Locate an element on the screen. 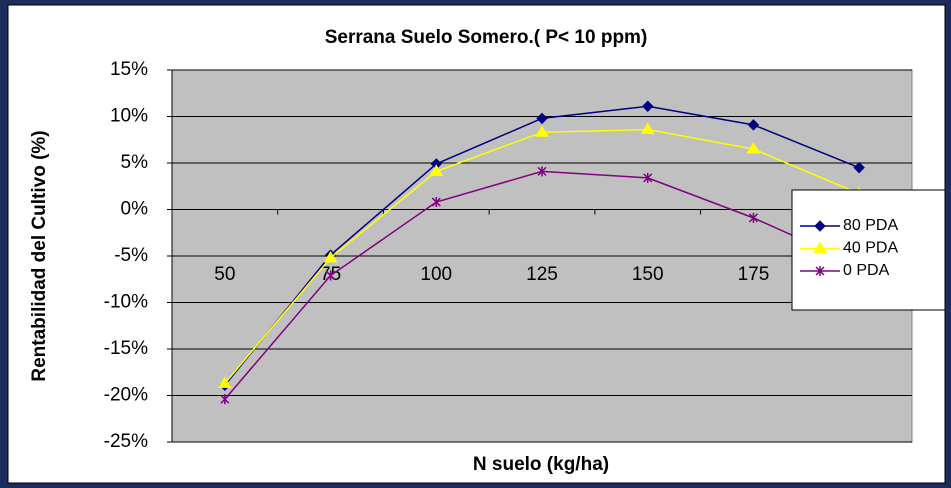 Image resolution: width=951 pixels, height=488 pixels. x-tick-label: 175 is located at coordinates (754, 274).